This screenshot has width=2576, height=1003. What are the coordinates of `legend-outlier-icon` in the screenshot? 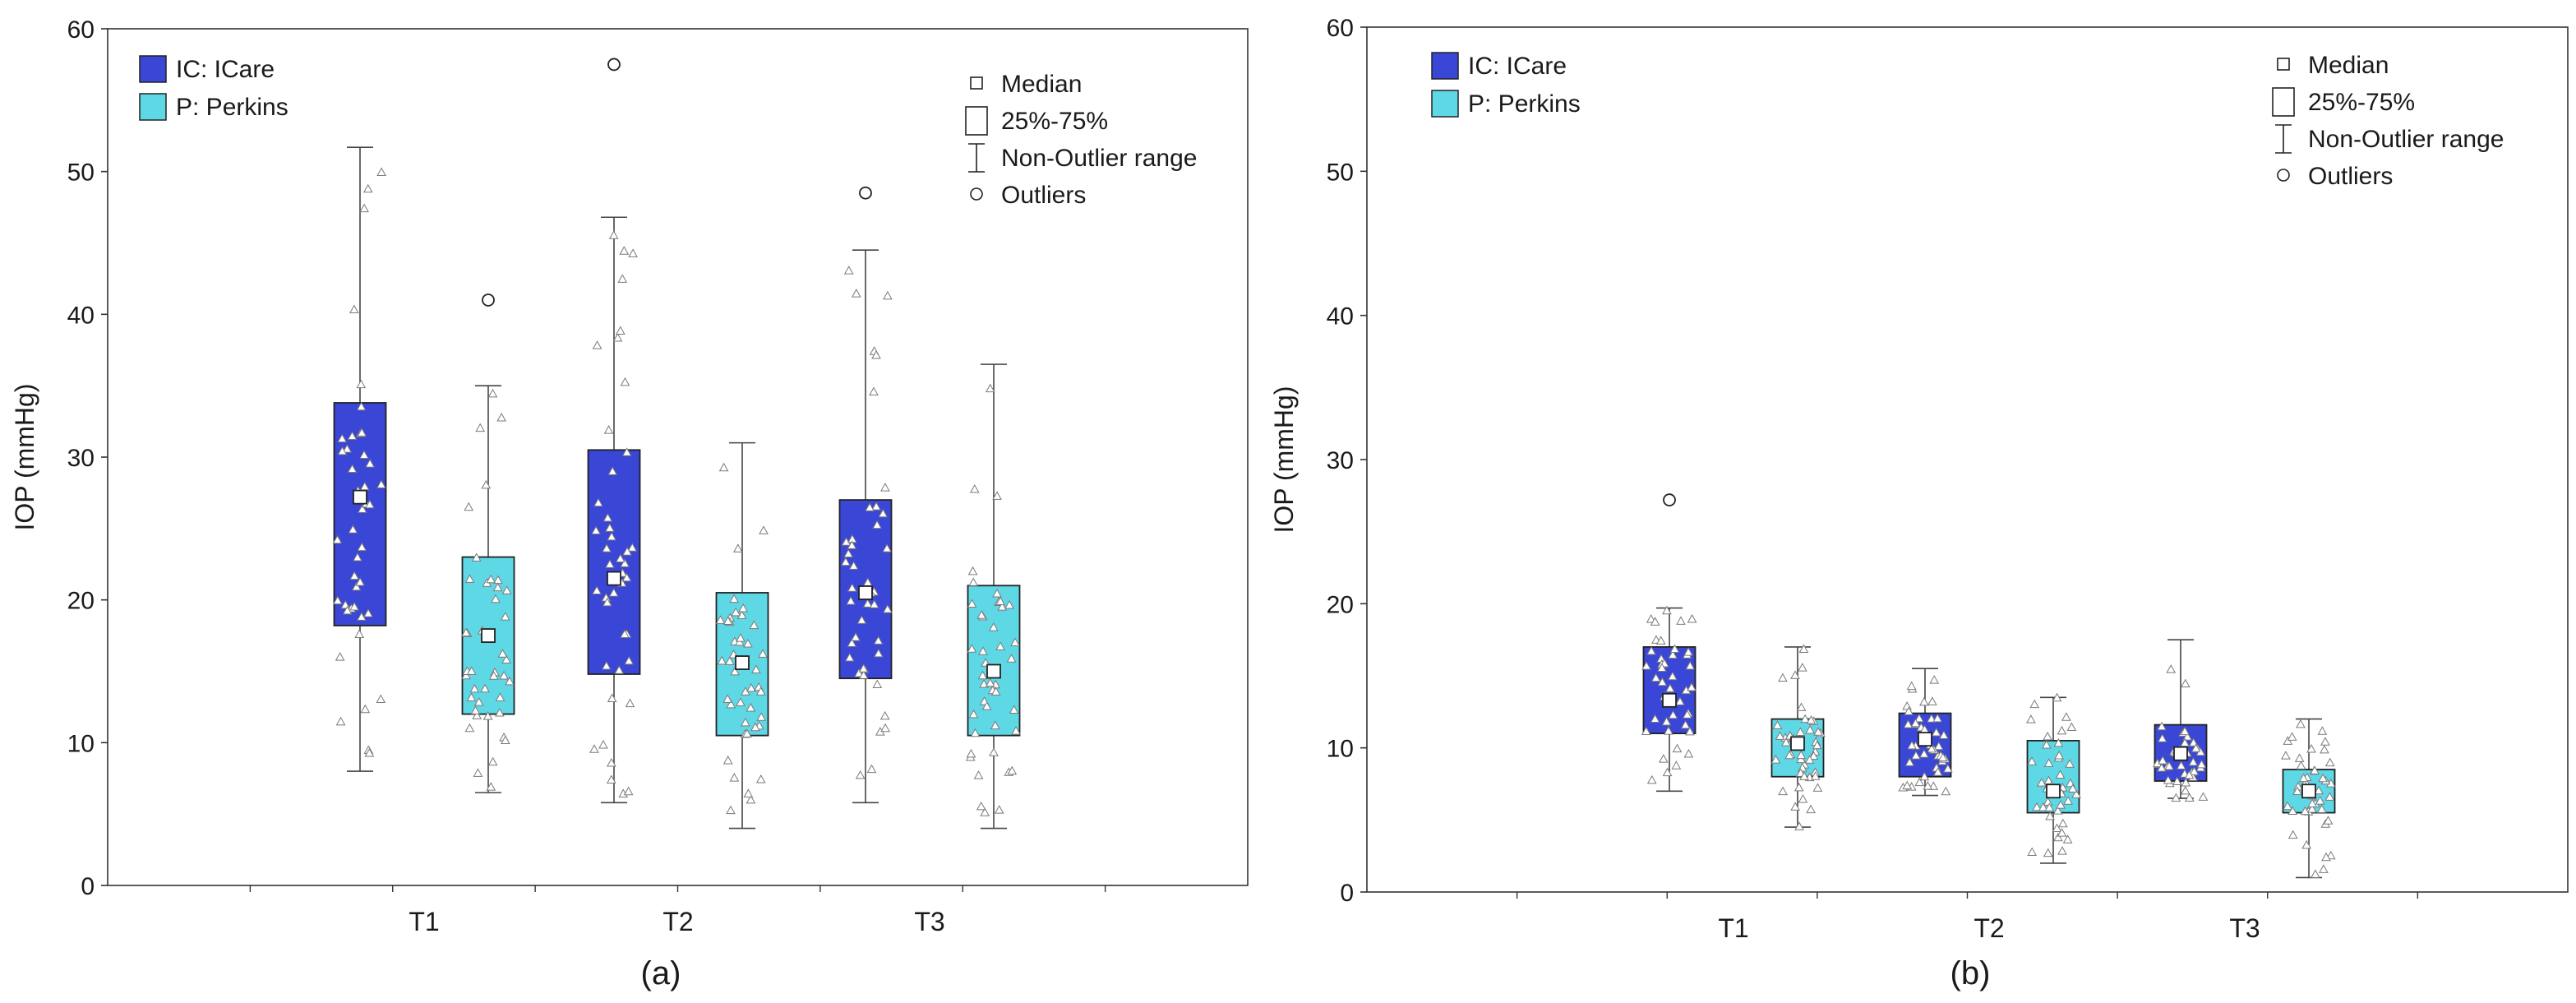 It's located at (2283, 175).